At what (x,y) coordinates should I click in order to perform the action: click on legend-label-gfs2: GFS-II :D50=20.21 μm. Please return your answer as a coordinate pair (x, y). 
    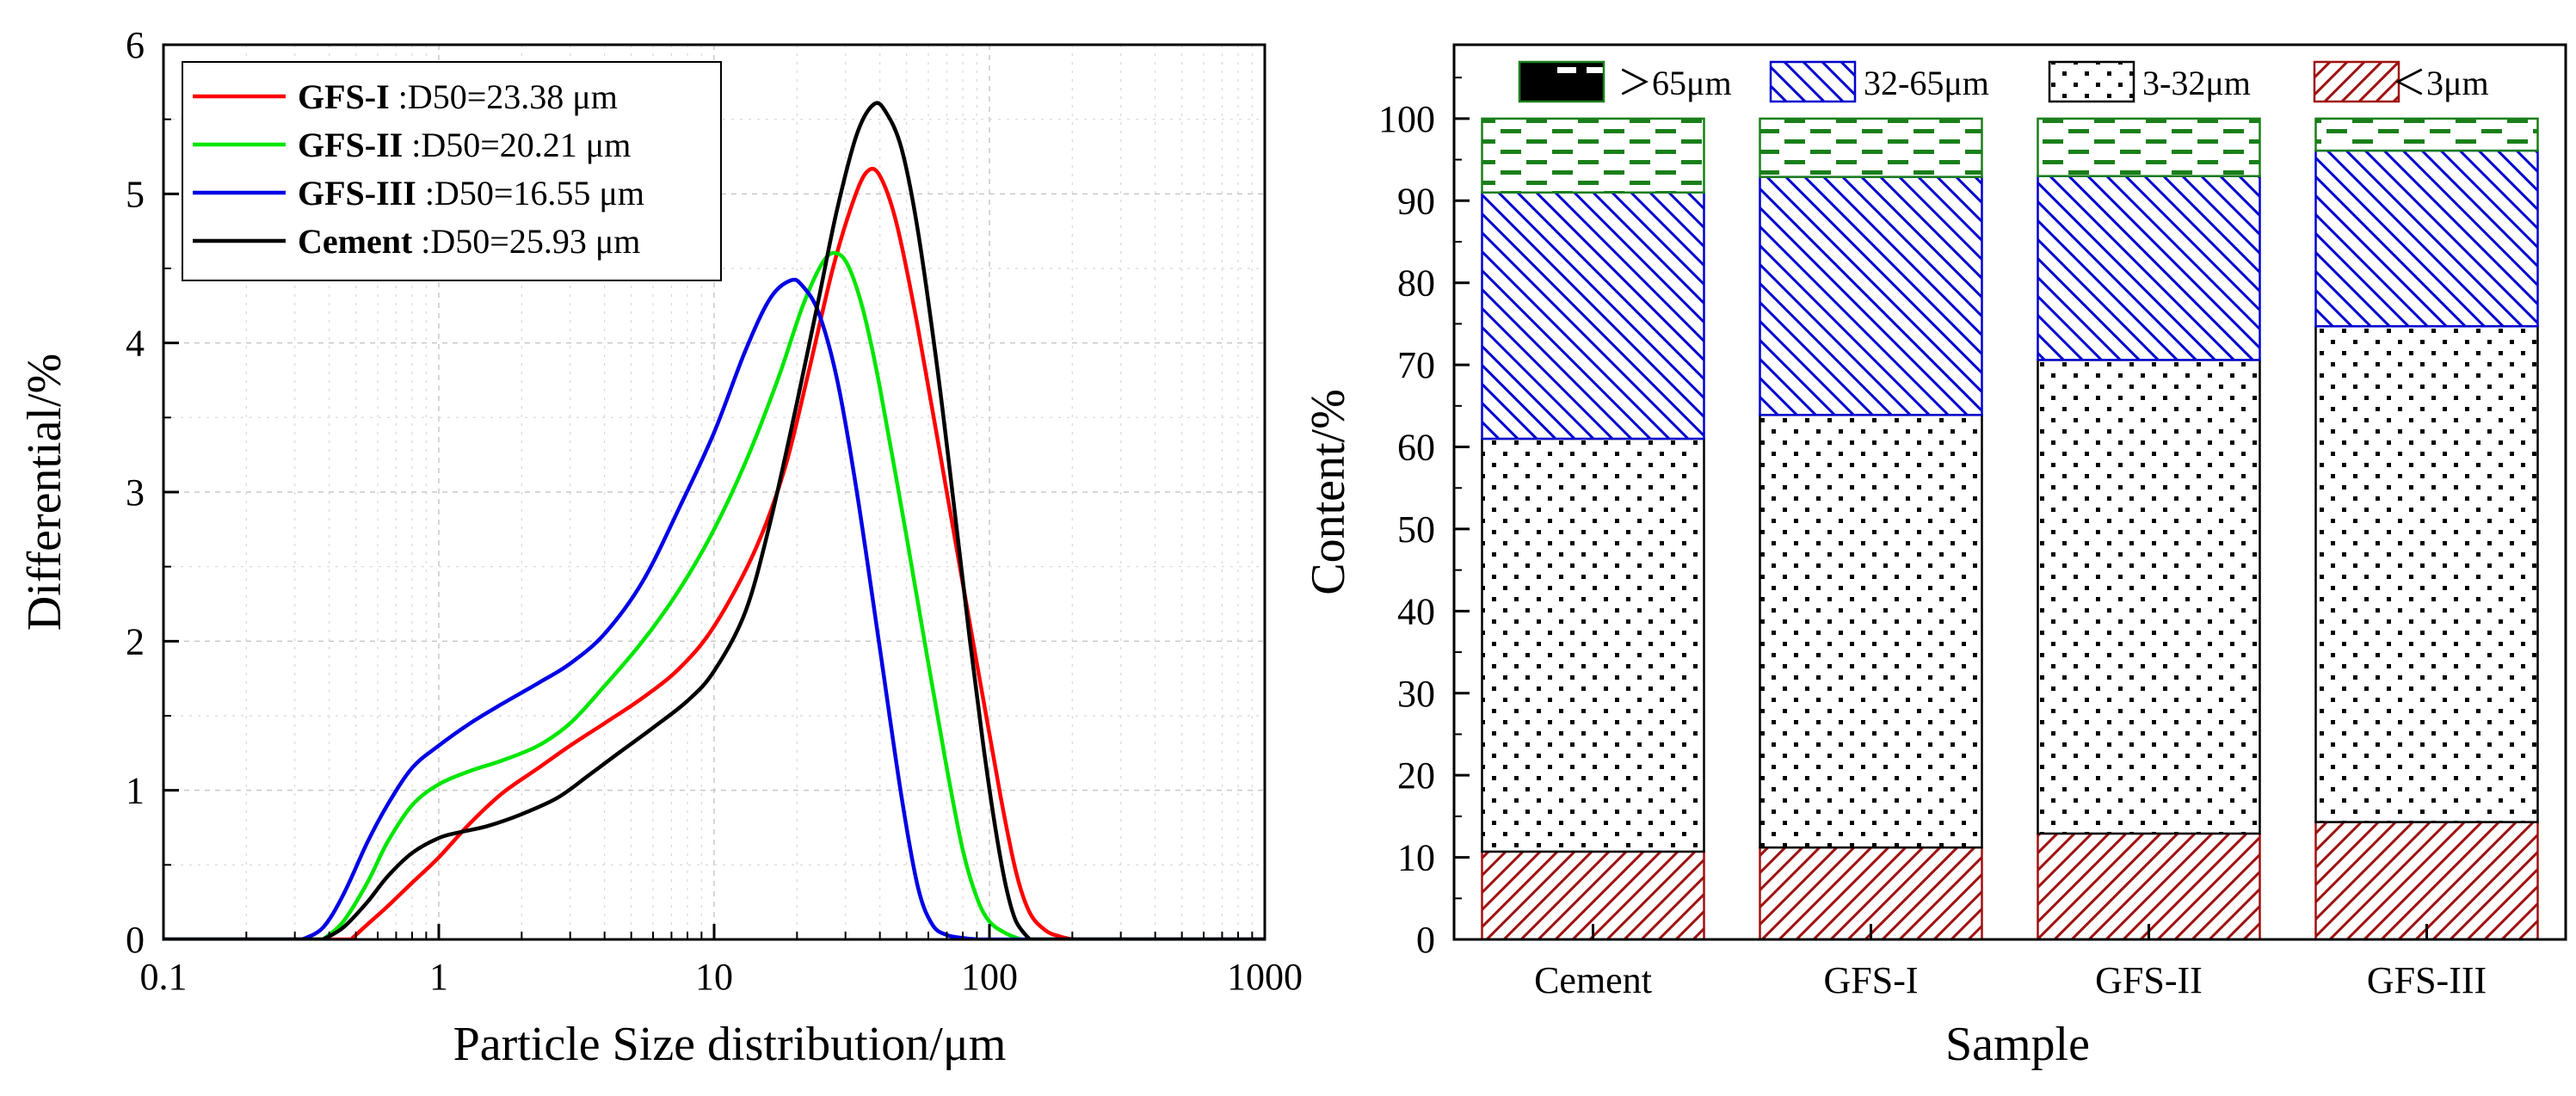
    Looking at the image, I should click on (464, 145).